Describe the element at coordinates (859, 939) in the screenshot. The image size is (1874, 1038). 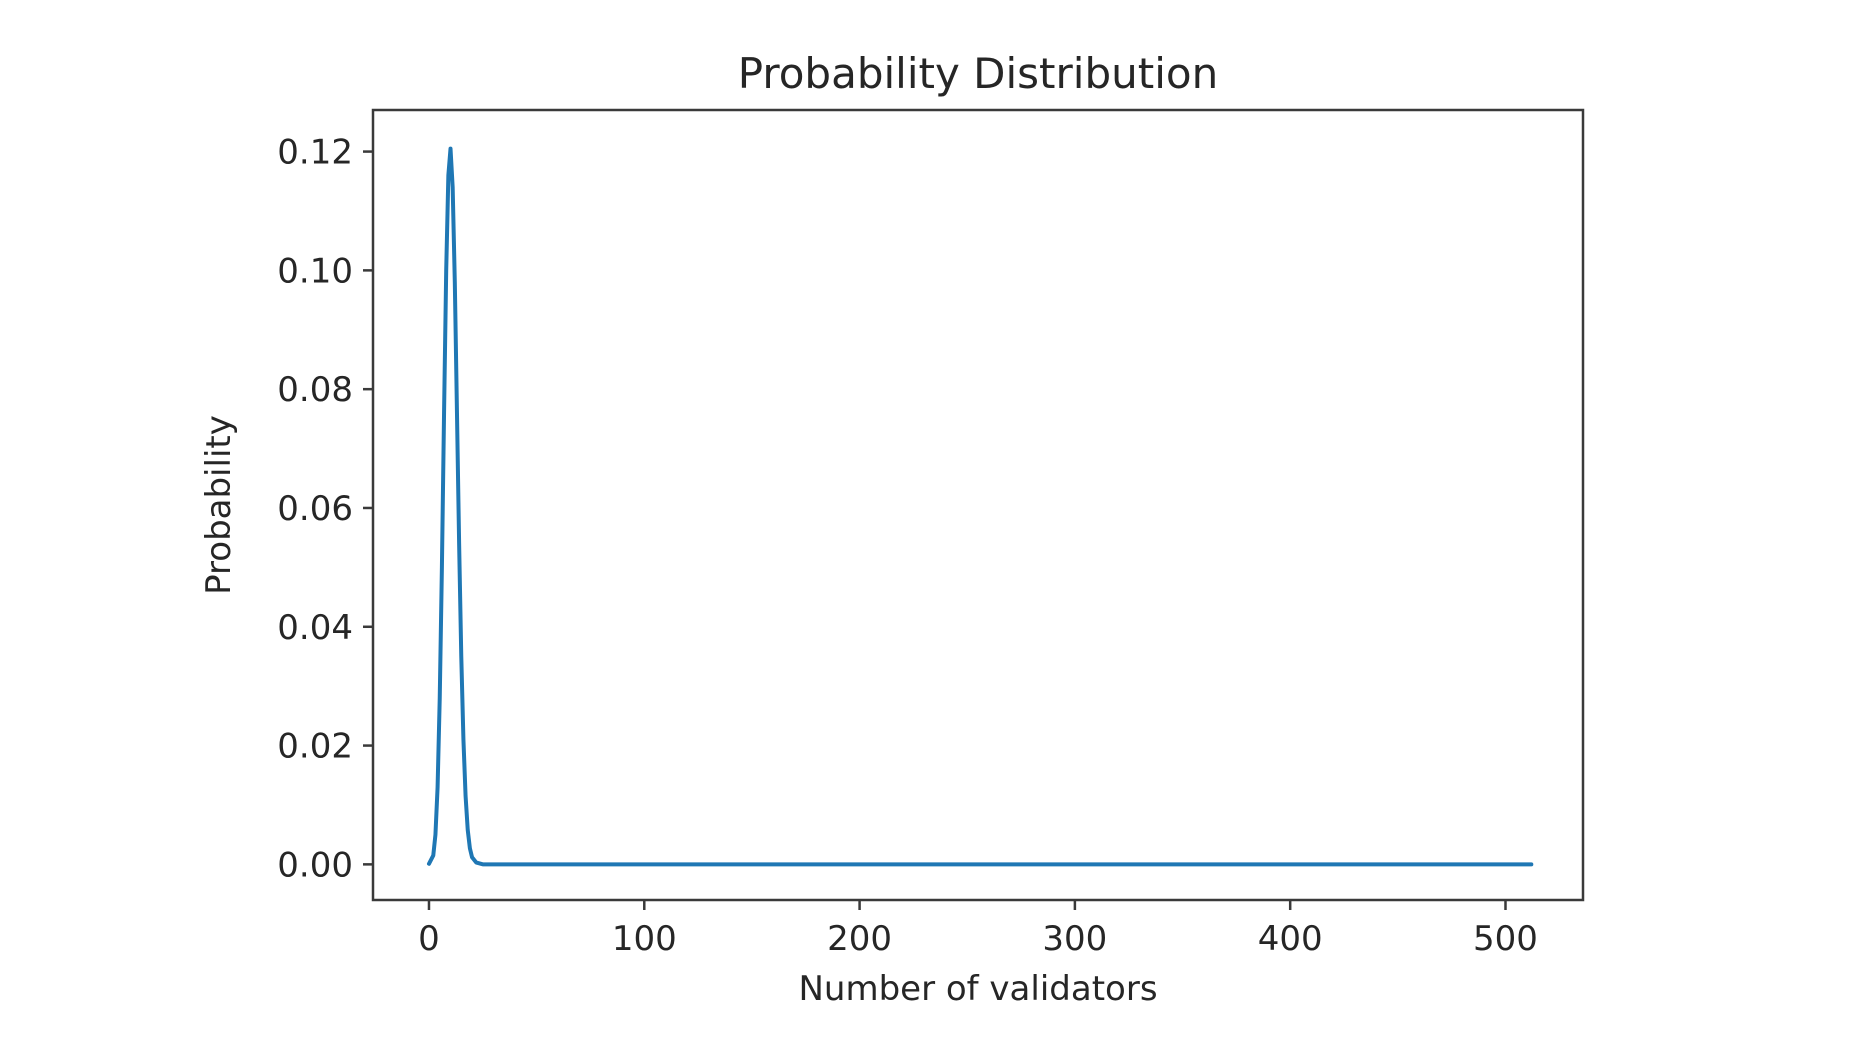
I see `x-tick-label: 200` at that location.